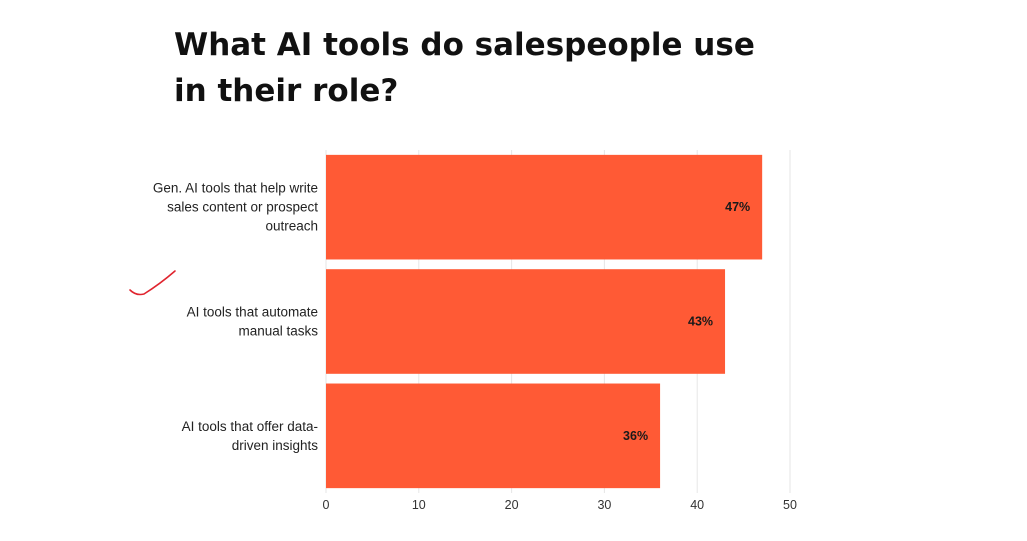 This screenshot has height=541, width=1027. I want to click on x-tick-label: 10, so click(419, 505).